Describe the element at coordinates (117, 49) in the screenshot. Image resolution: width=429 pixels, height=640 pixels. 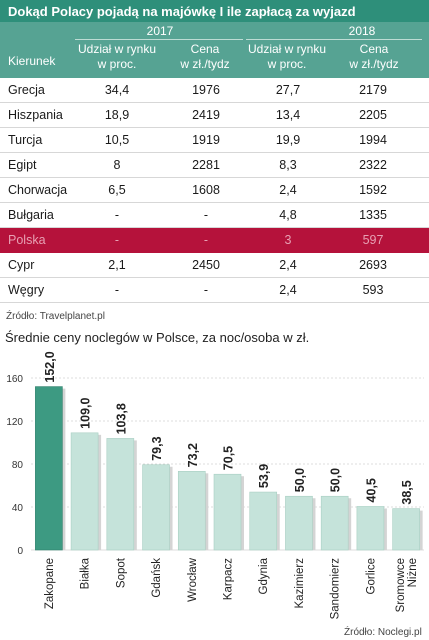
I see `header-share-2017-line1: Udział w rynku` at that location.